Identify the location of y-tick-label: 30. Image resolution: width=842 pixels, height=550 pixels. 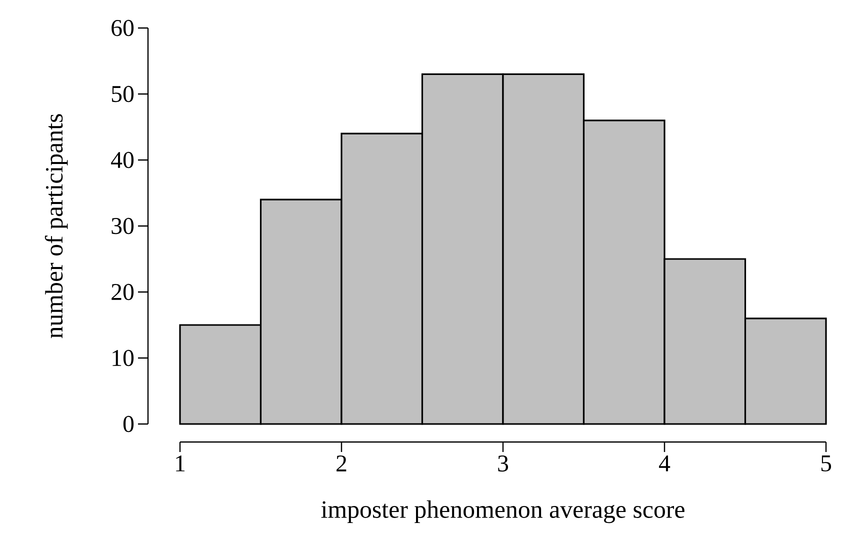
(123, 226).